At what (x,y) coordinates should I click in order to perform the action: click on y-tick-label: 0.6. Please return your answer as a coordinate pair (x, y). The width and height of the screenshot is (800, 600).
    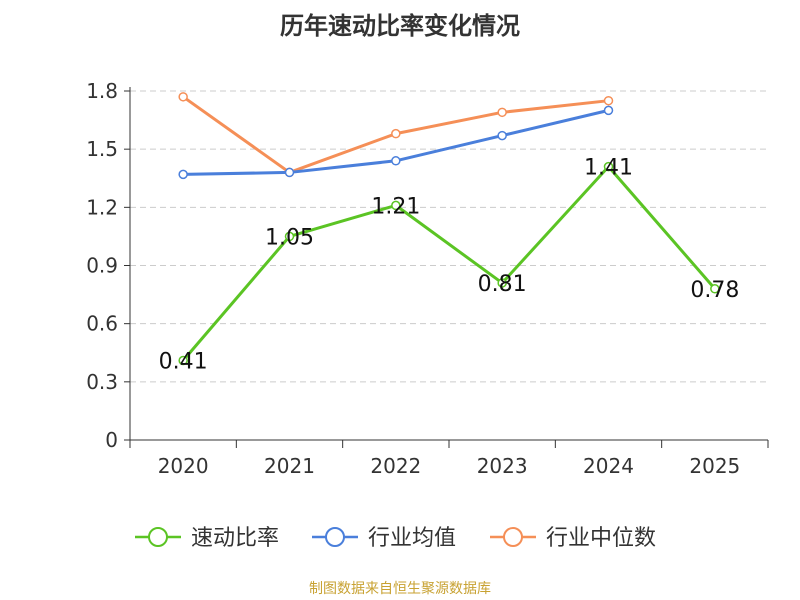
    Looking at the image, I should click on (102, 324).